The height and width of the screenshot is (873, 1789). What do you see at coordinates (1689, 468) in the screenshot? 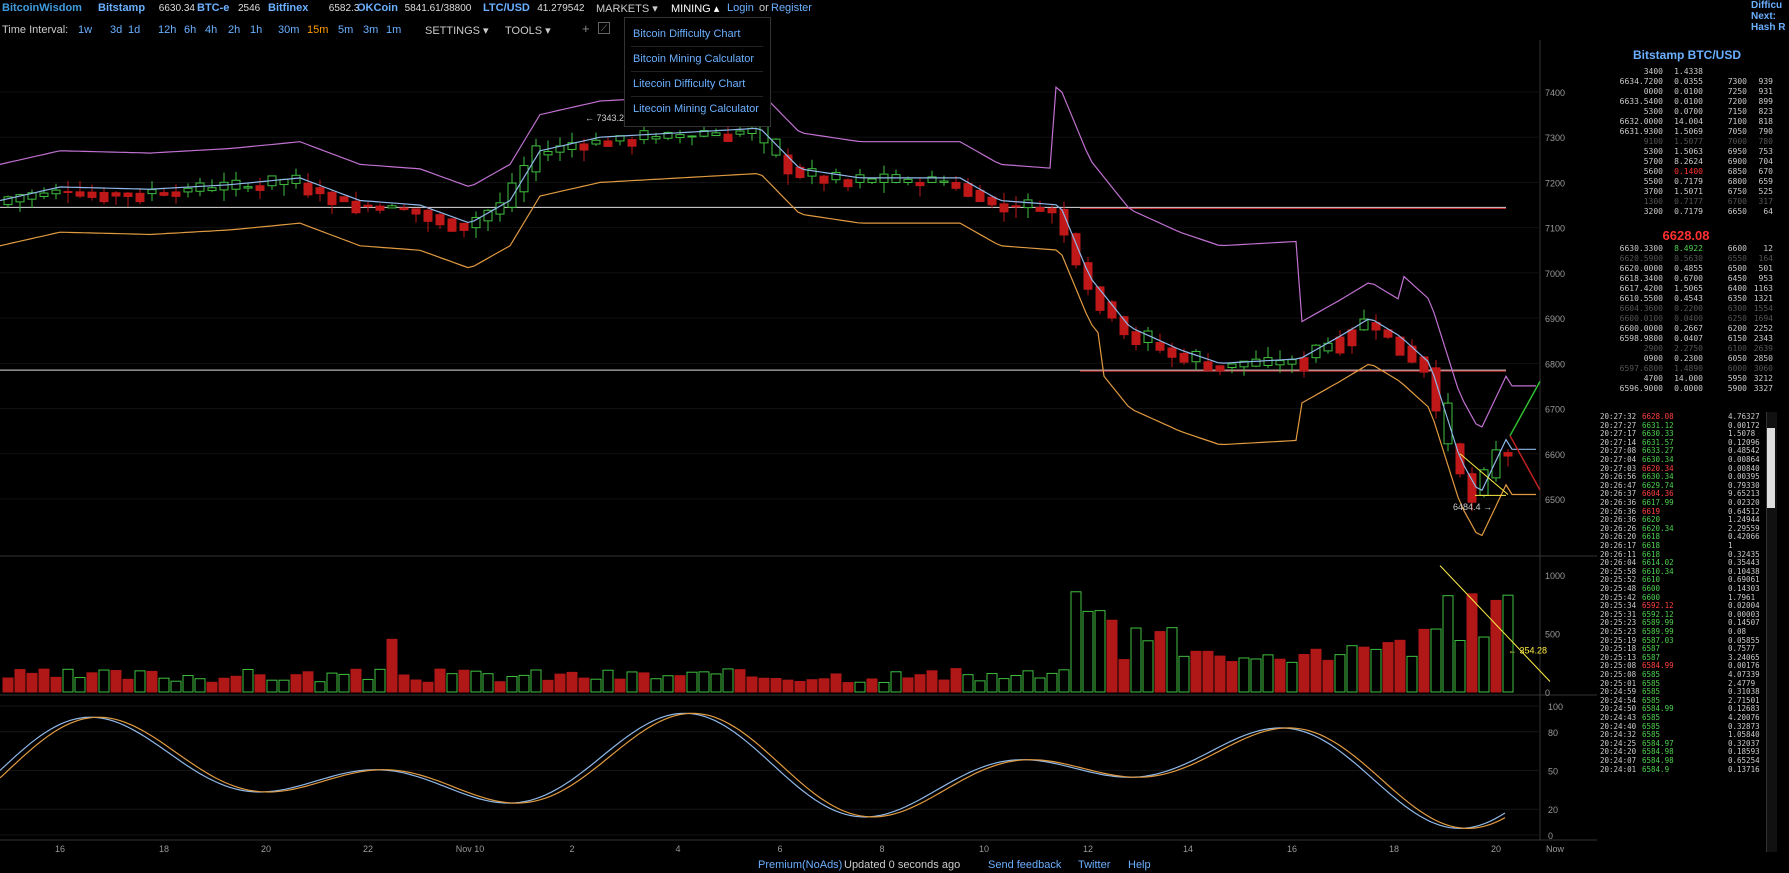
I see `trade-row: 20:27:03 6620.34 0.00840` at bounding box center [1689, 468].